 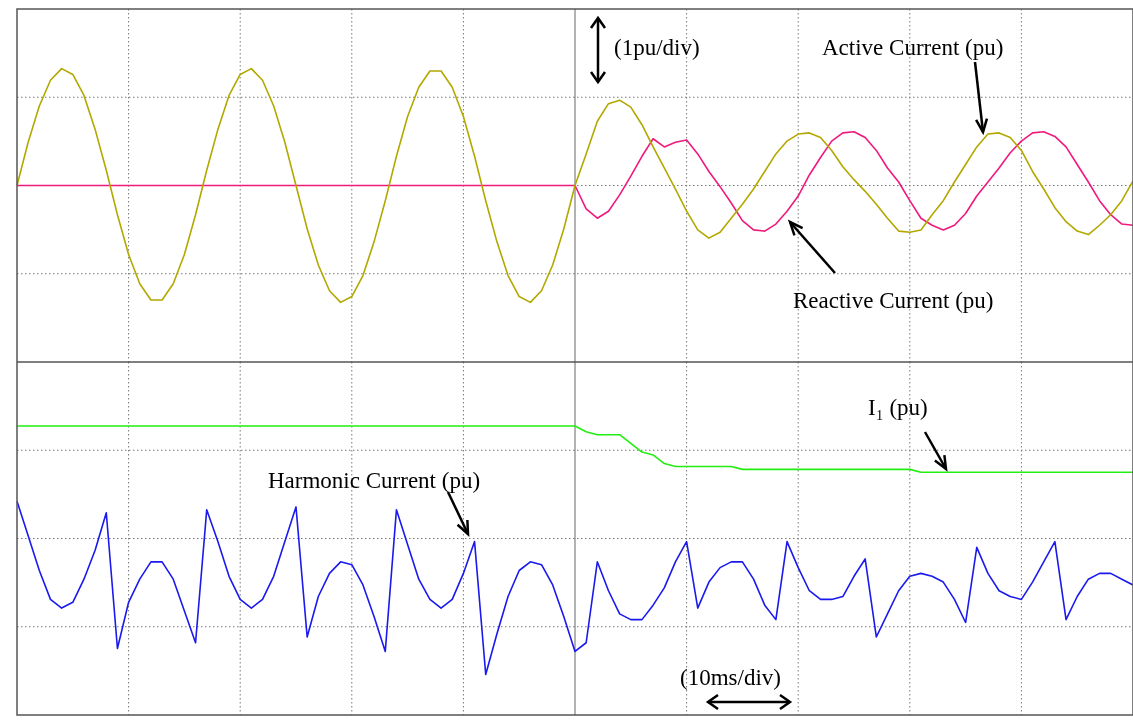 I want to click on annotation: (10ms/div), so click(x=730, y=677).